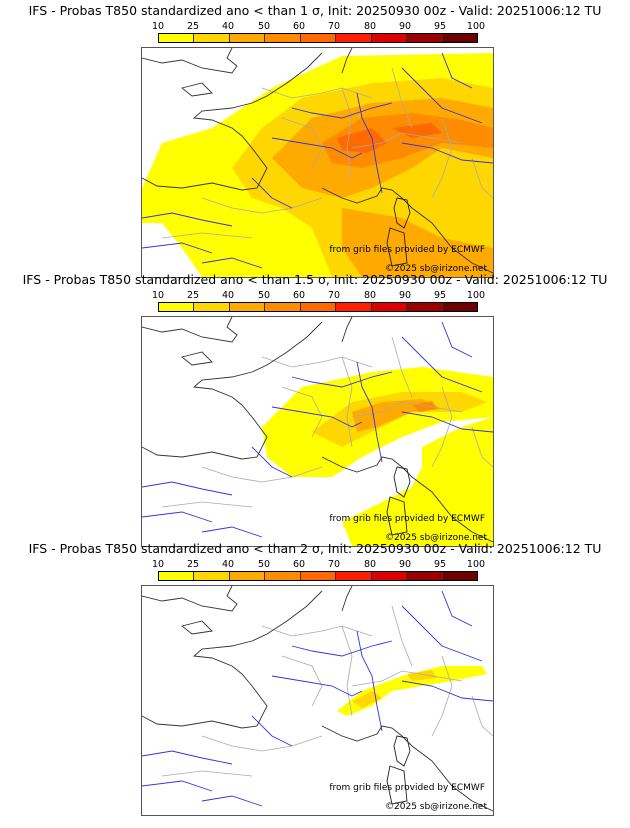  What do you see at coordinates (228, 564) in the screenshot?
I see `colorbar-tick: 40` at bounding box center [228, 564].